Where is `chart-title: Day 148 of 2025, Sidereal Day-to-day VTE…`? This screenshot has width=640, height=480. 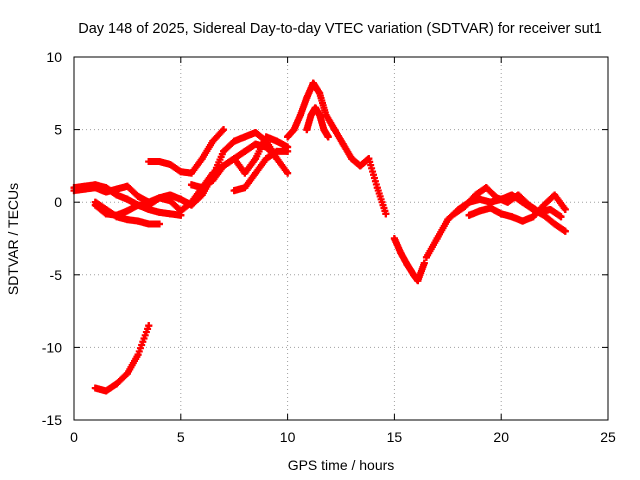
chart-title: Day 148 of 2025, Sidereal Day-to-day VTE… is located at coordinates (340, 29).